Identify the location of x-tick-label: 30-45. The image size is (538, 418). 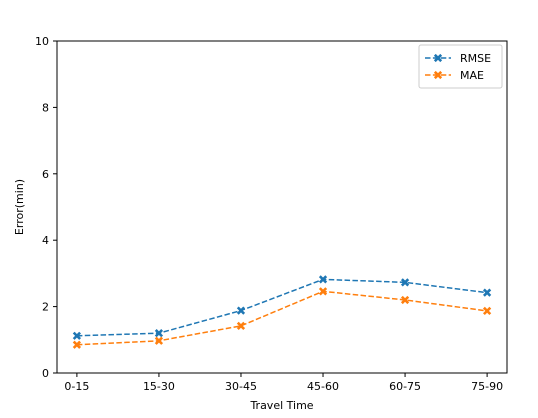
(241, 386).